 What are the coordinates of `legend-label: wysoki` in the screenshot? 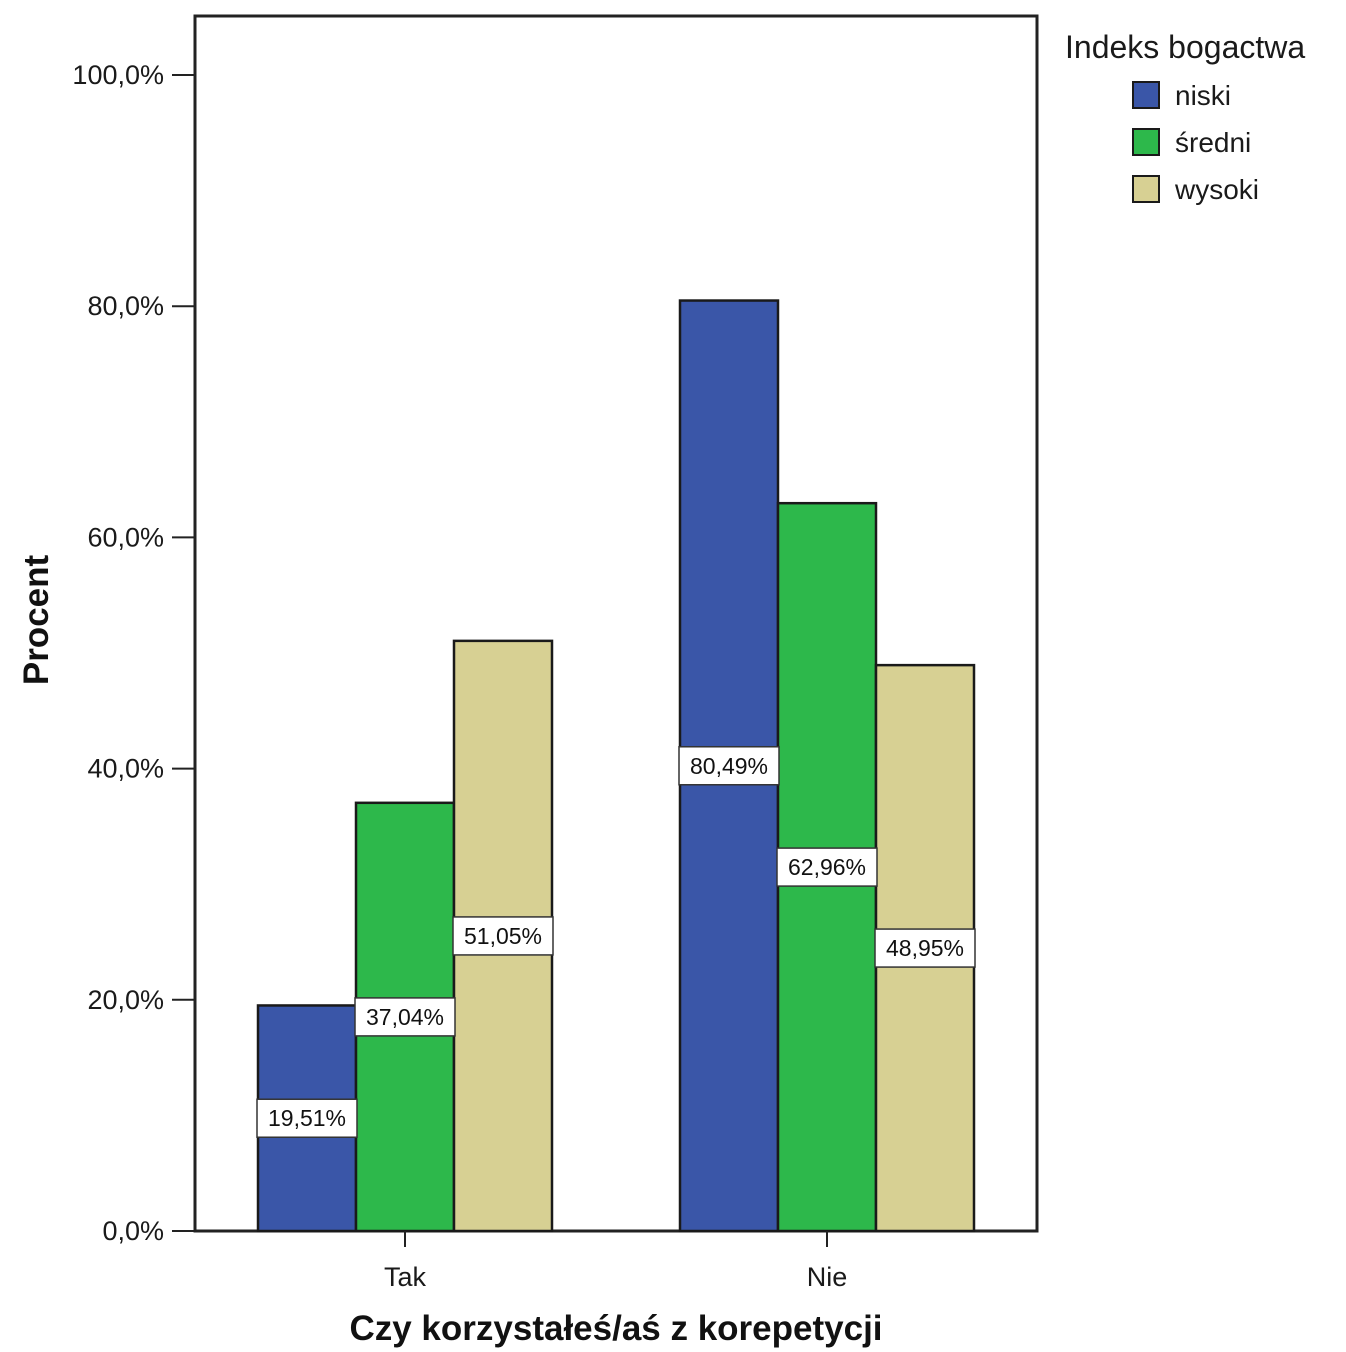 It's located at (1216, 189).